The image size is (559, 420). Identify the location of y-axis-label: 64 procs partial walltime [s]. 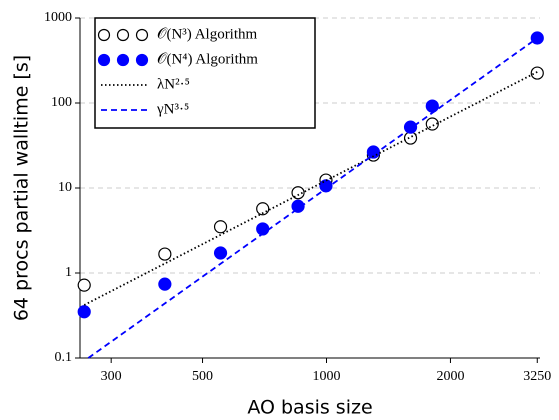
(22, 188).